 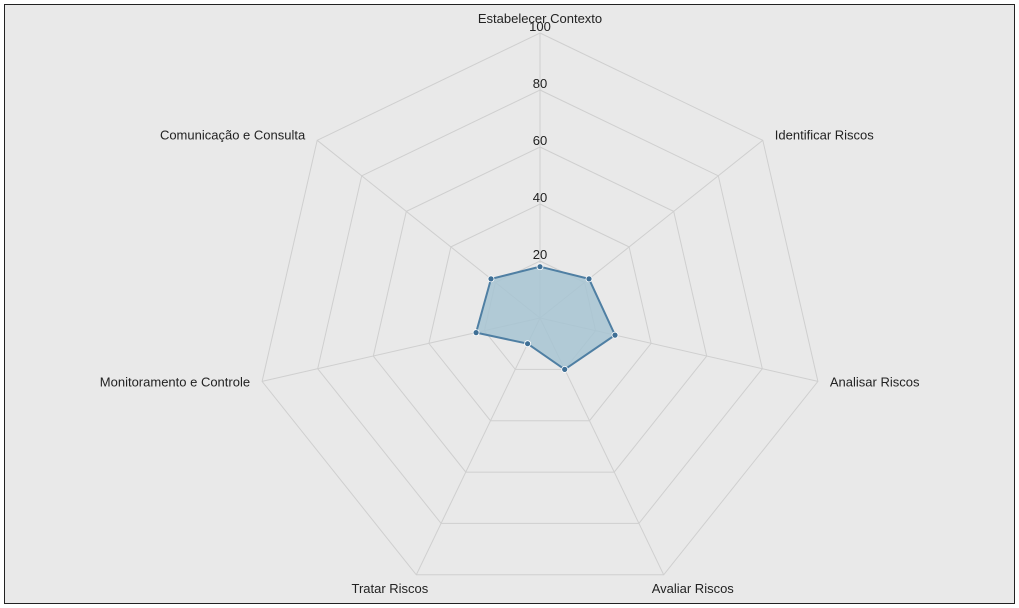 I want to click on axis-label: Analisar Riscos, so click(x=875, y=381).